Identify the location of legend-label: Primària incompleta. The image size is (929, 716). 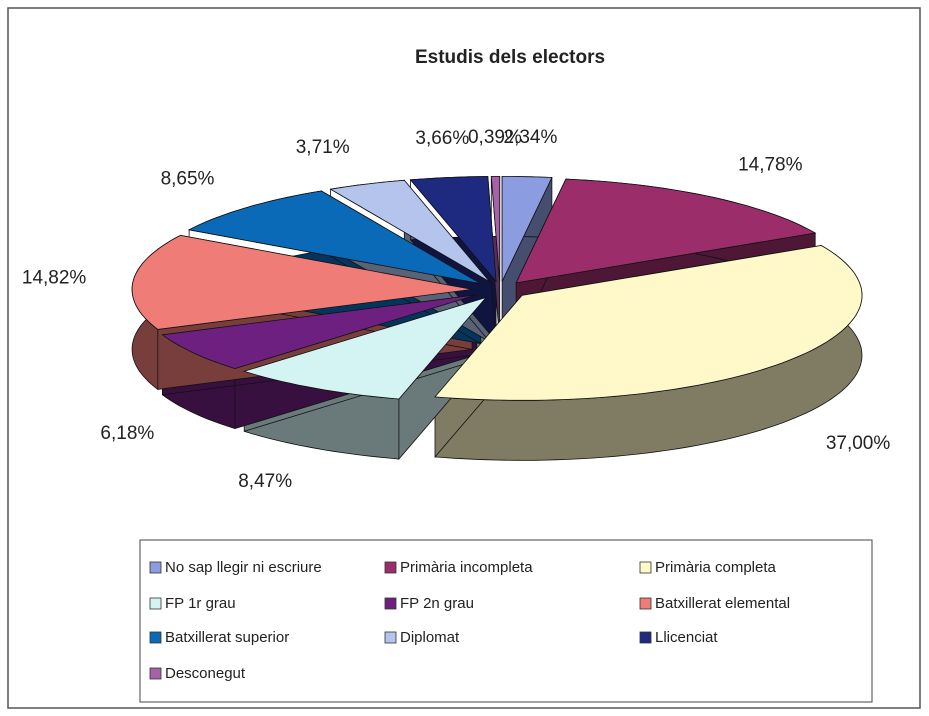
(466, 567).